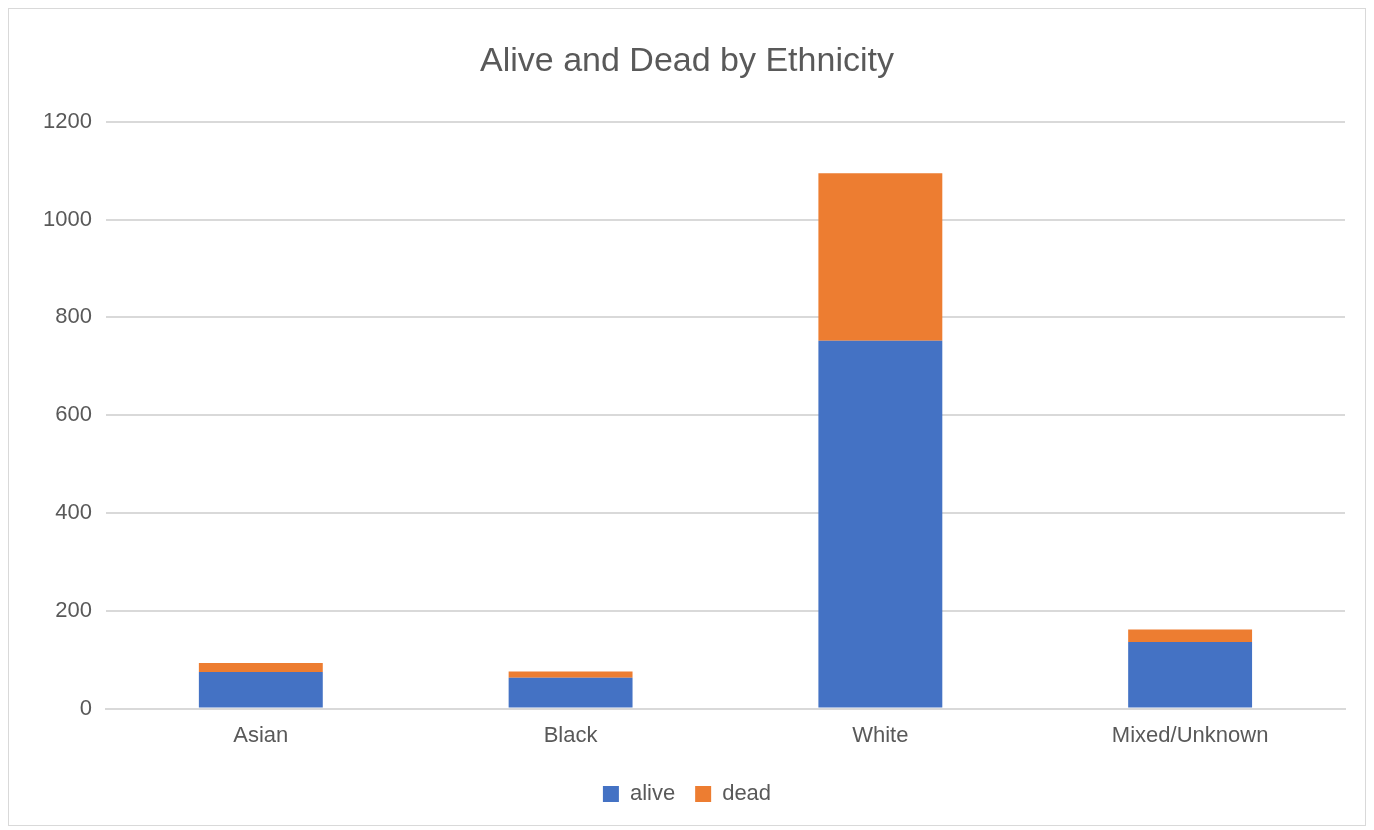 This screenshot has width=1374, height=830. I want to click on x-tick-label: Black, so click(571, 734).